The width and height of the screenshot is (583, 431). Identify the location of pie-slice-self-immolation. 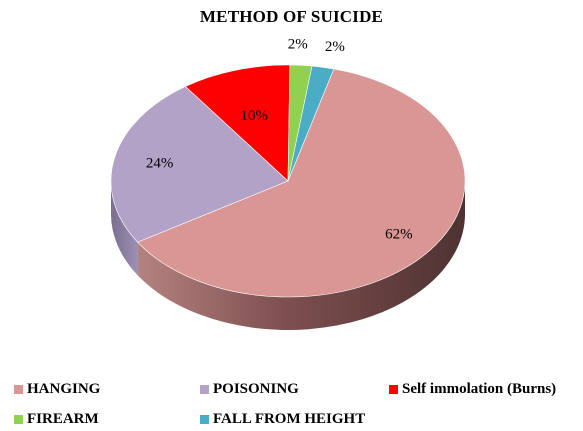
(237, 123).